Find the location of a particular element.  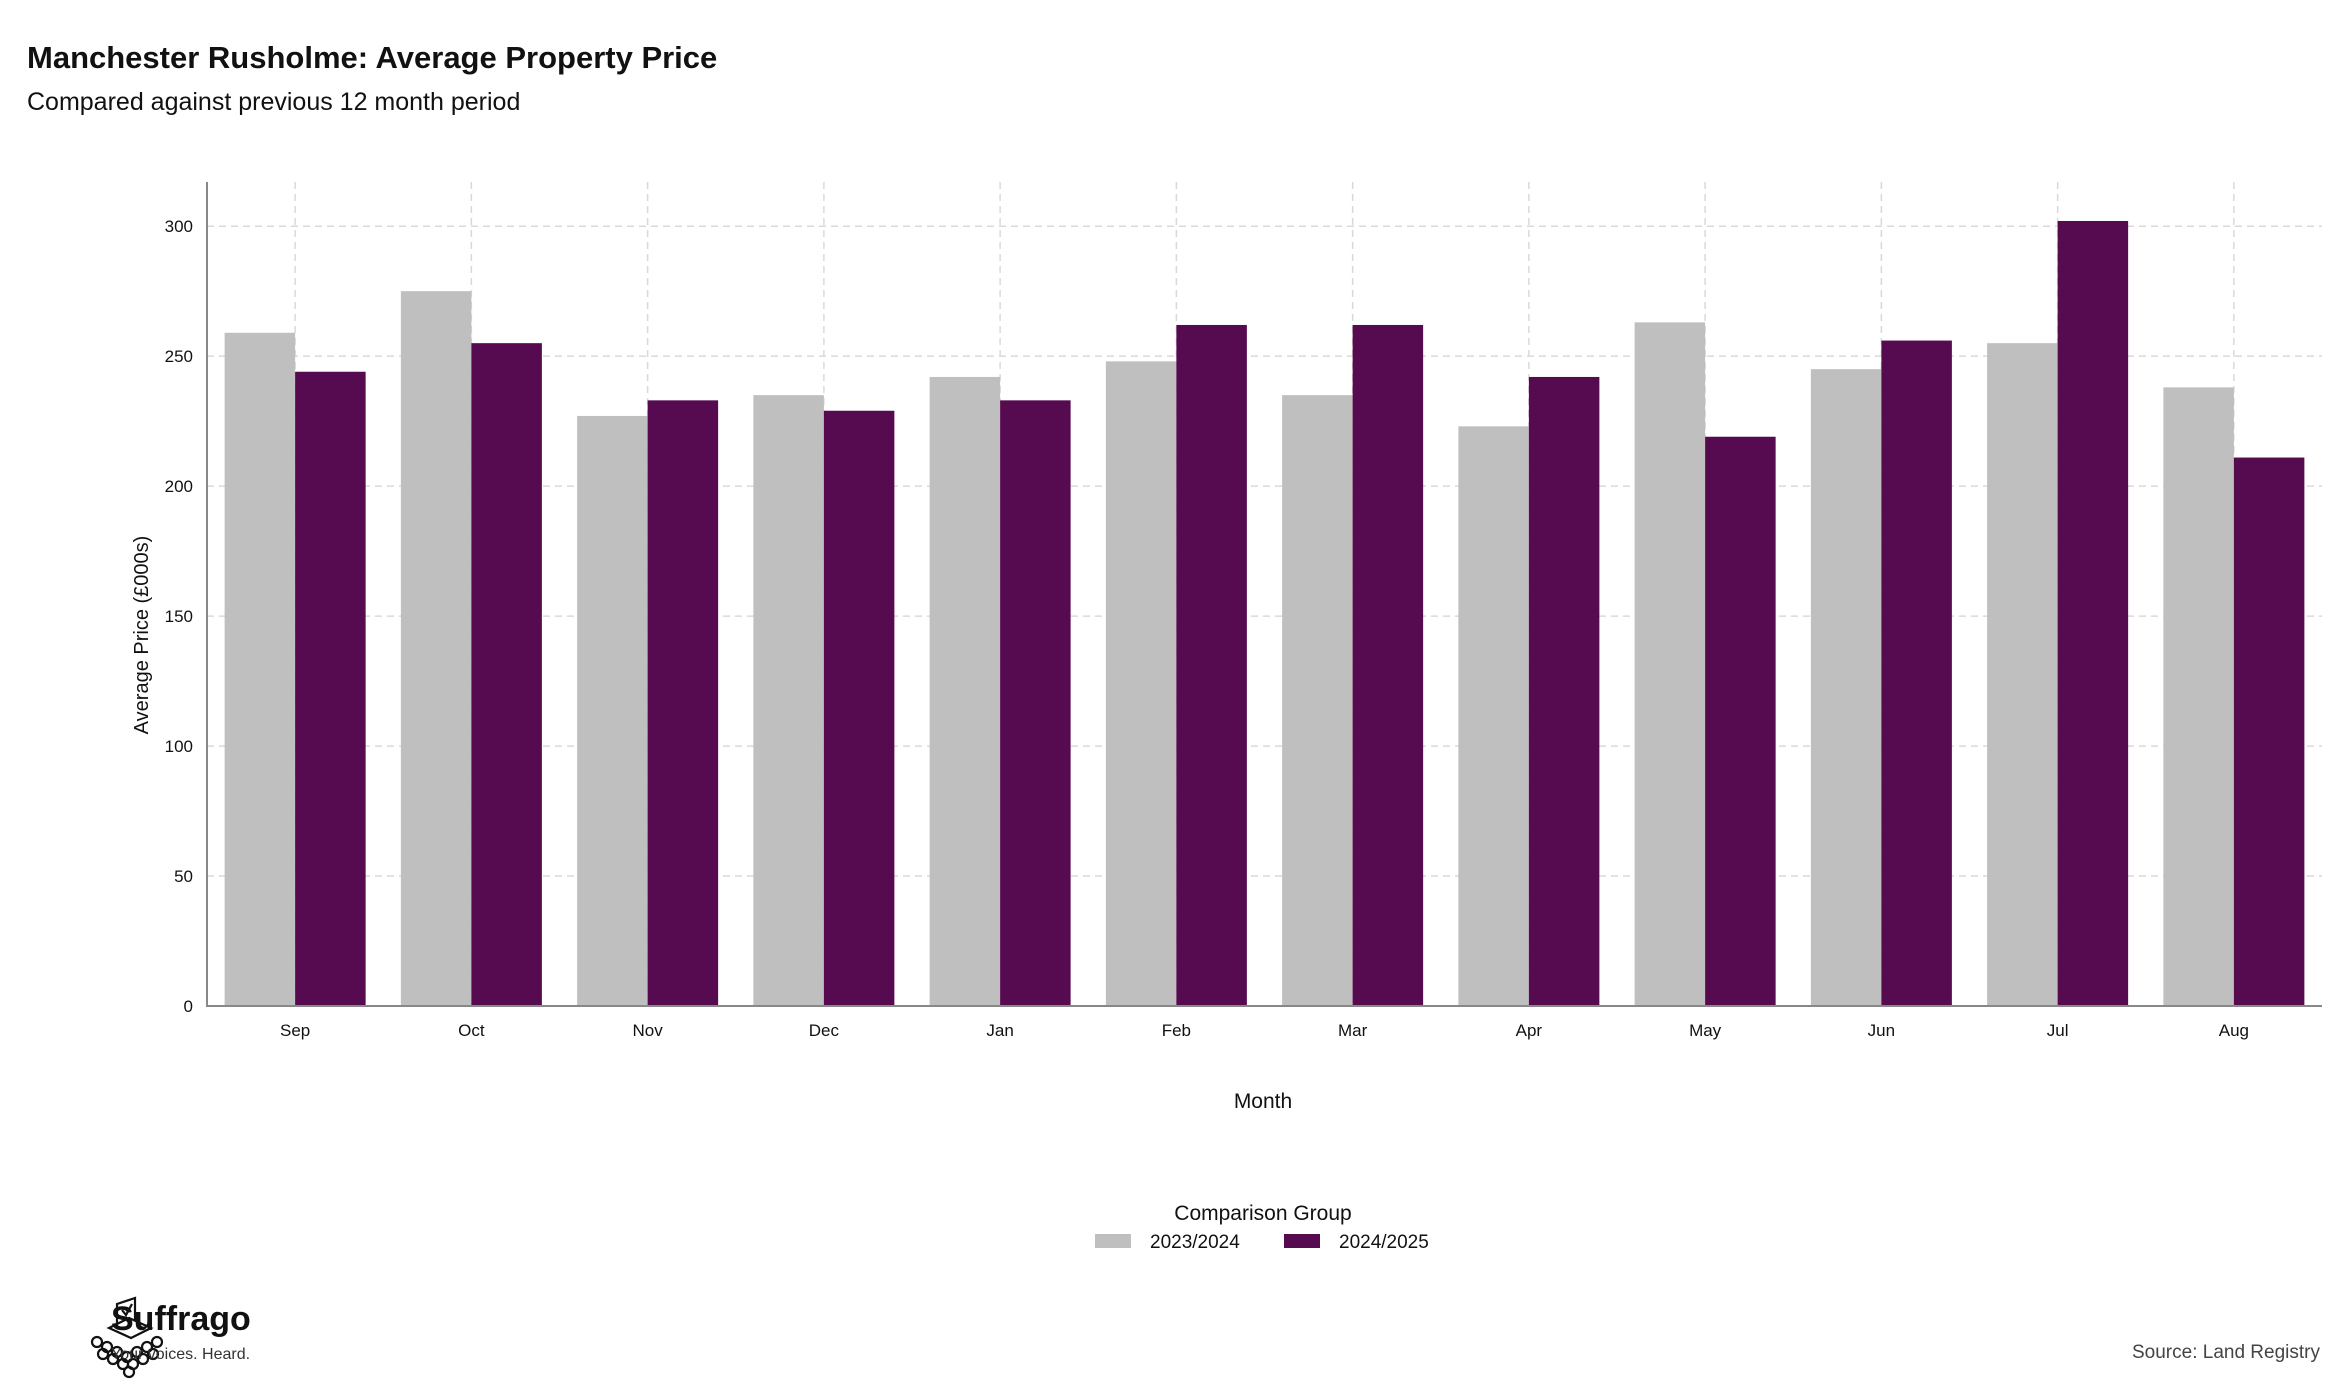

x-tick-label: Feb is located at coordinates (1176, 1030).